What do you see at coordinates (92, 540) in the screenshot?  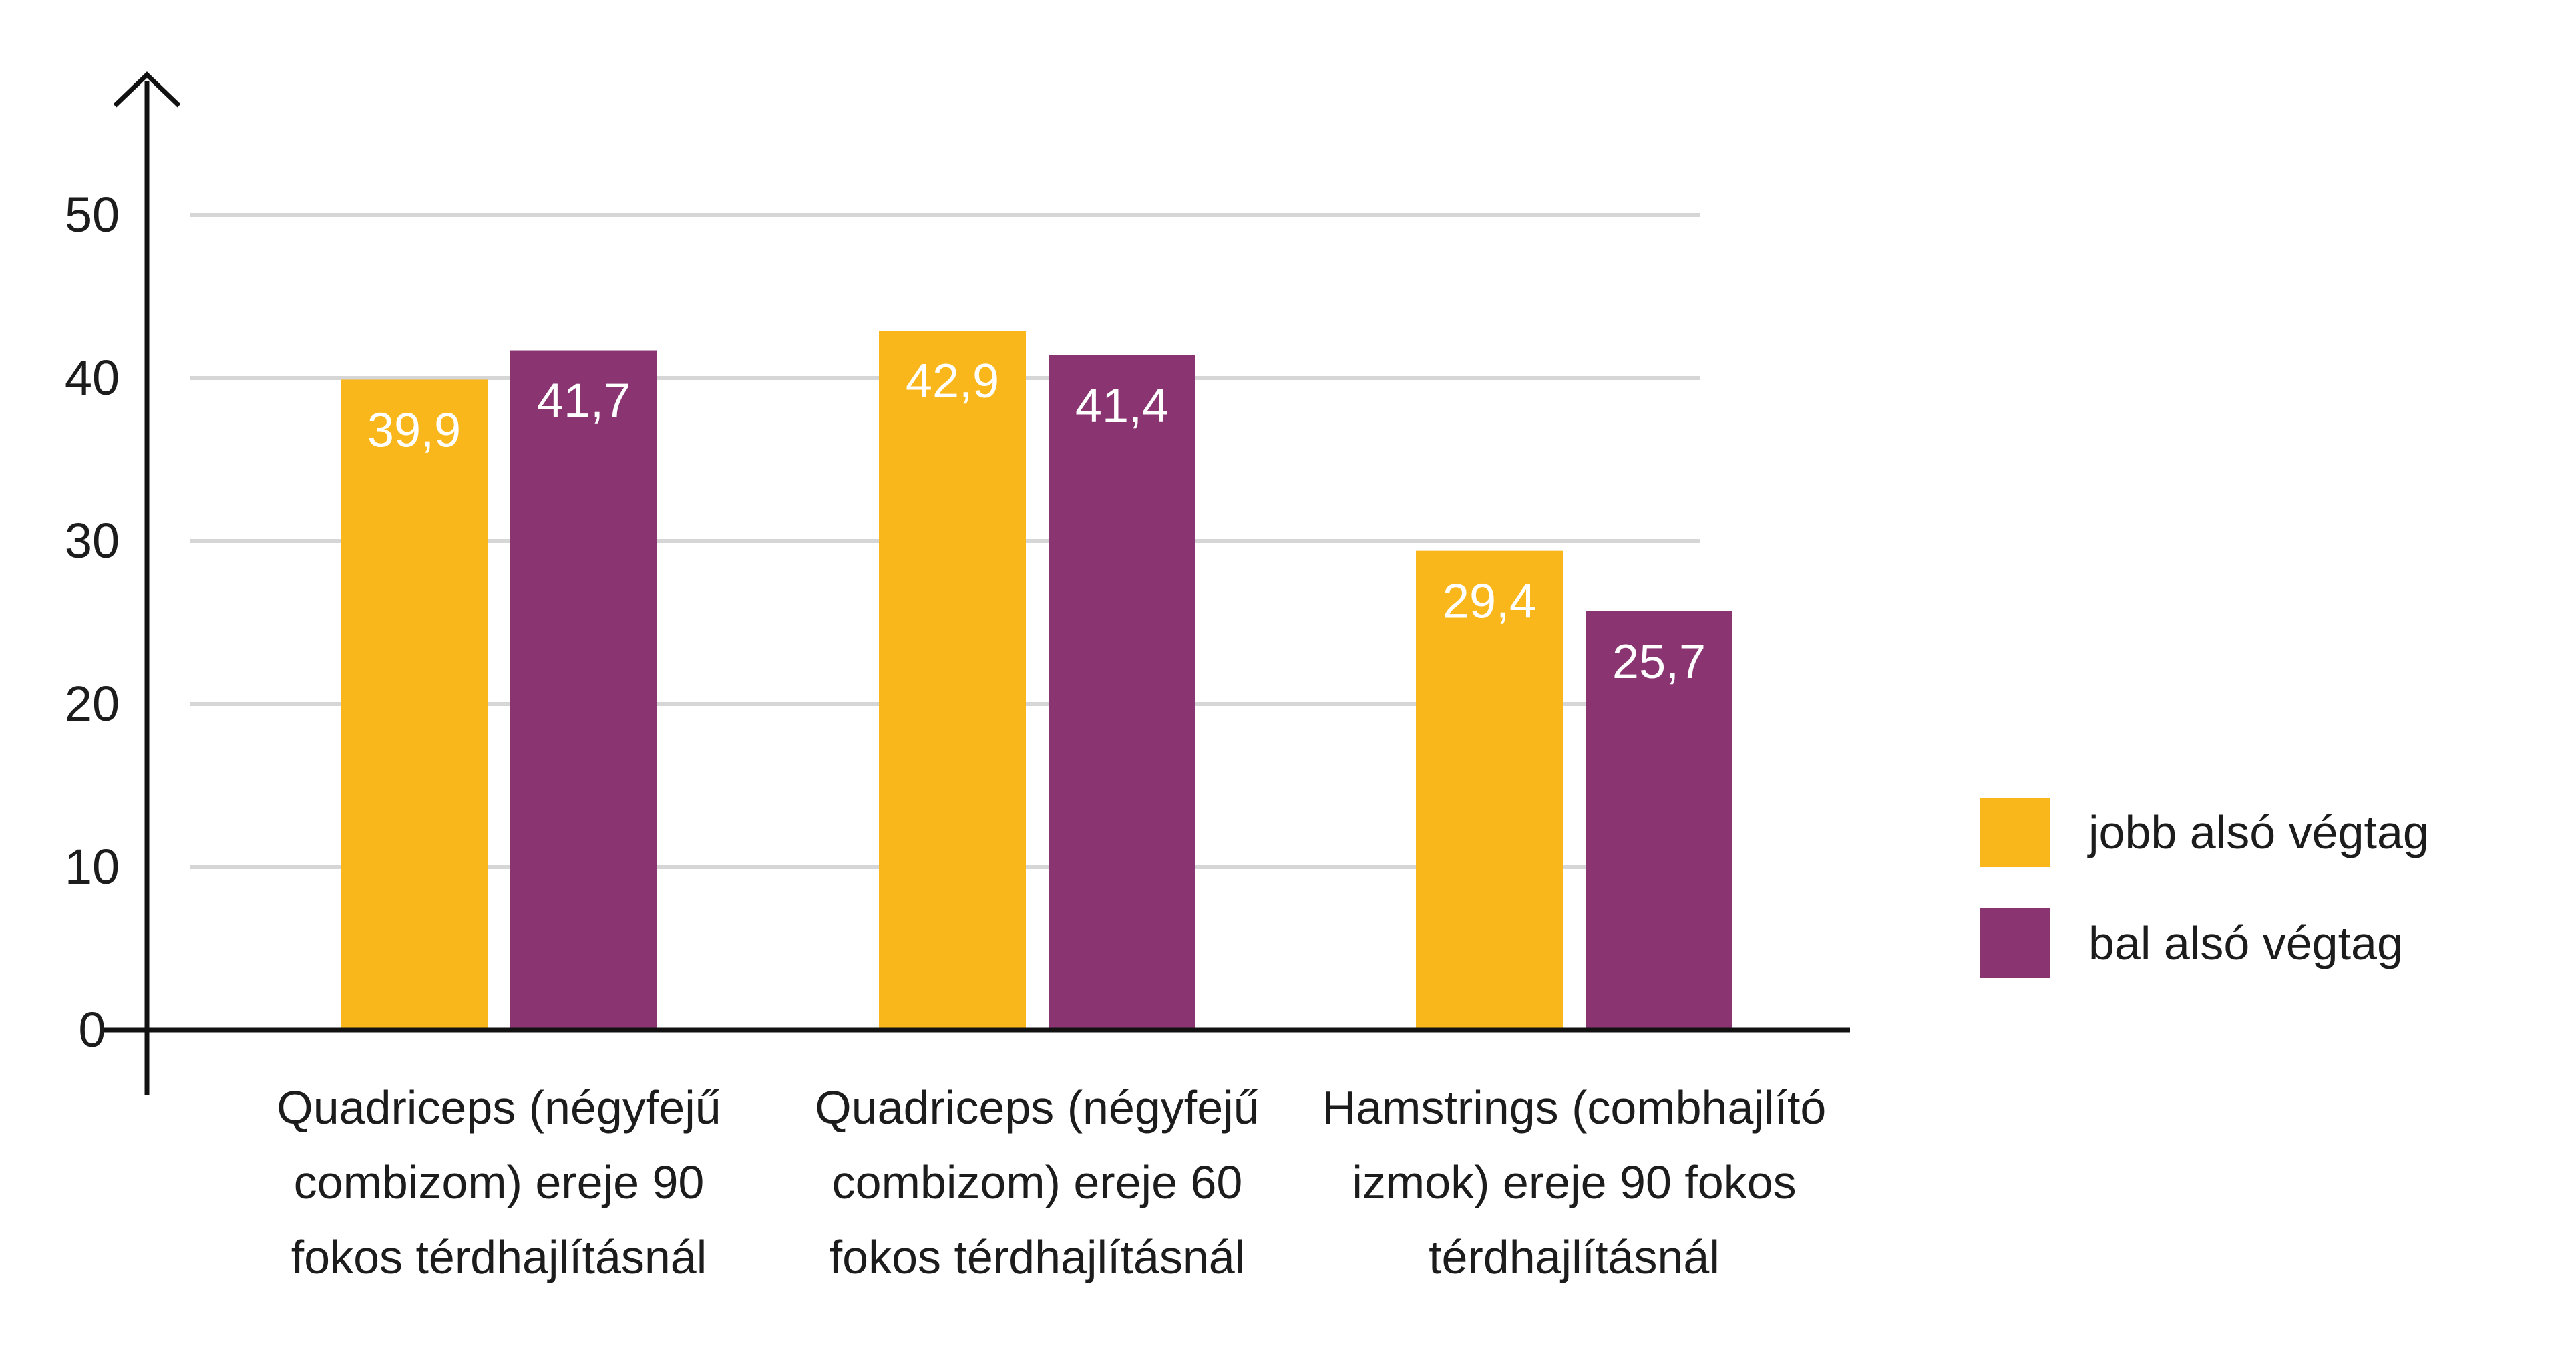 I see `y-tick-label: 30` at bounding box center [92, 540].